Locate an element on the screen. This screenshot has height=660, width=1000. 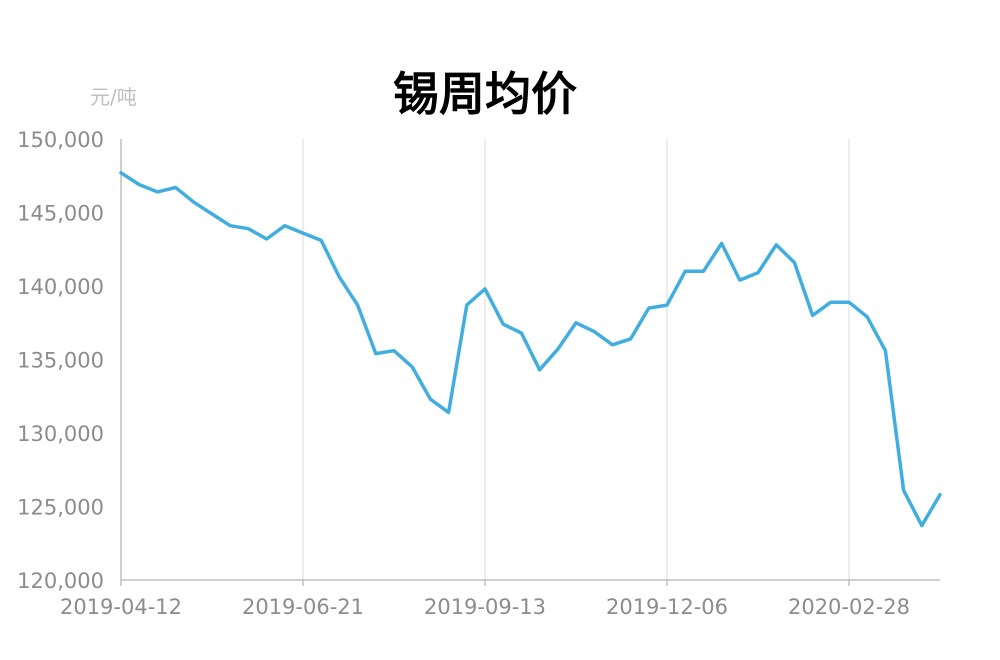
y-tick-label: 140,000 is located at coordinates (60, 287).